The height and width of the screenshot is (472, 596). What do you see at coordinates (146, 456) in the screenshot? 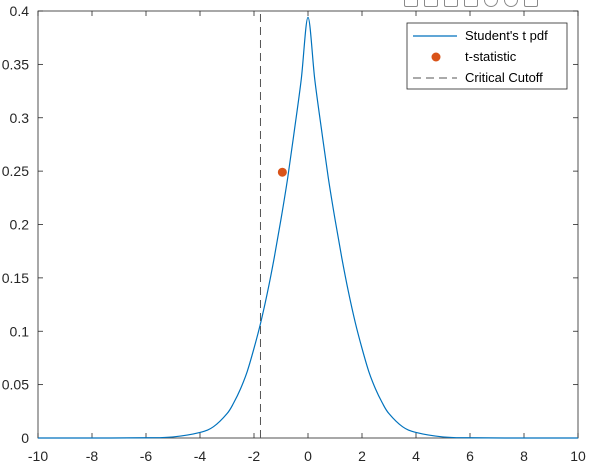
I see `x-tick-label: -6` at bounding box center [146, 456].